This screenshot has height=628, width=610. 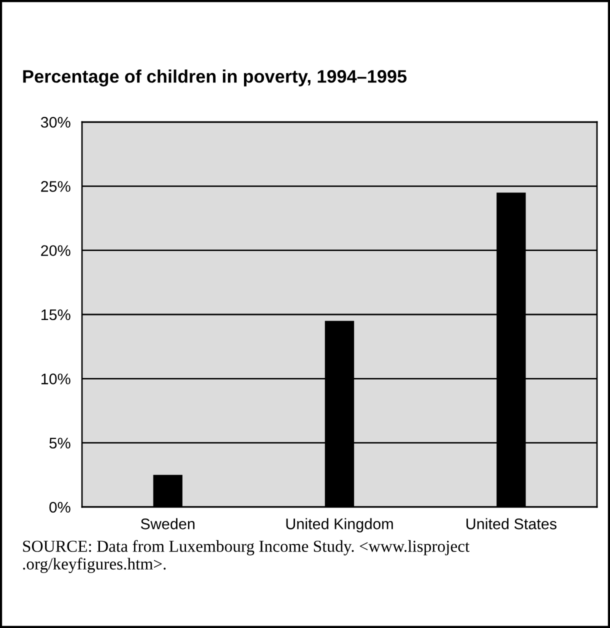 What do you see at coordinates (55, 250) in the screenshot?
I see `y-tick-label: 20%` at bounding box center [55, 250].